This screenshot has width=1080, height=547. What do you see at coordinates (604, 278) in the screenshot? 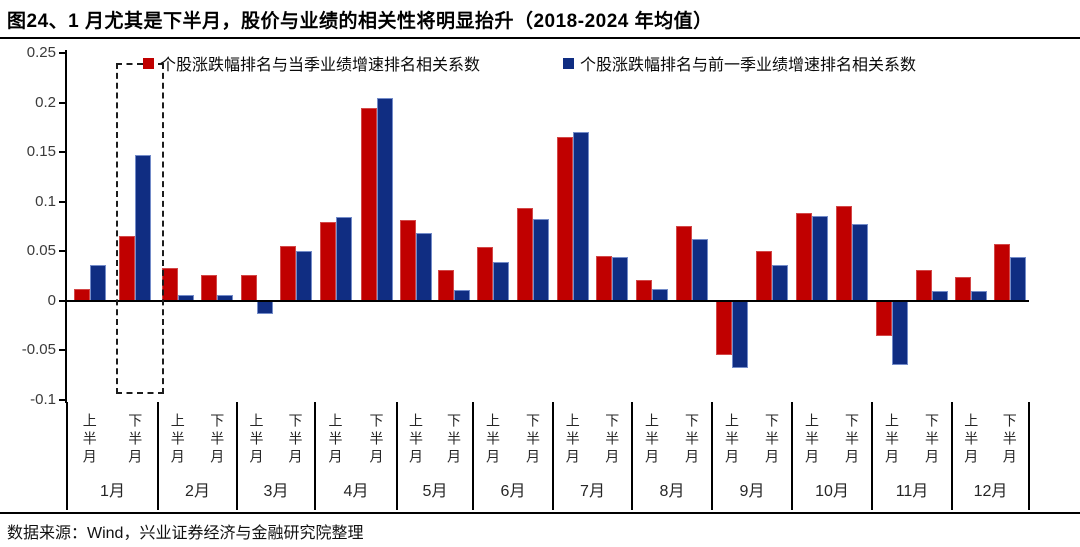
I see `bar-current-quarter-7月下半月` at bounding box center [604, 278].